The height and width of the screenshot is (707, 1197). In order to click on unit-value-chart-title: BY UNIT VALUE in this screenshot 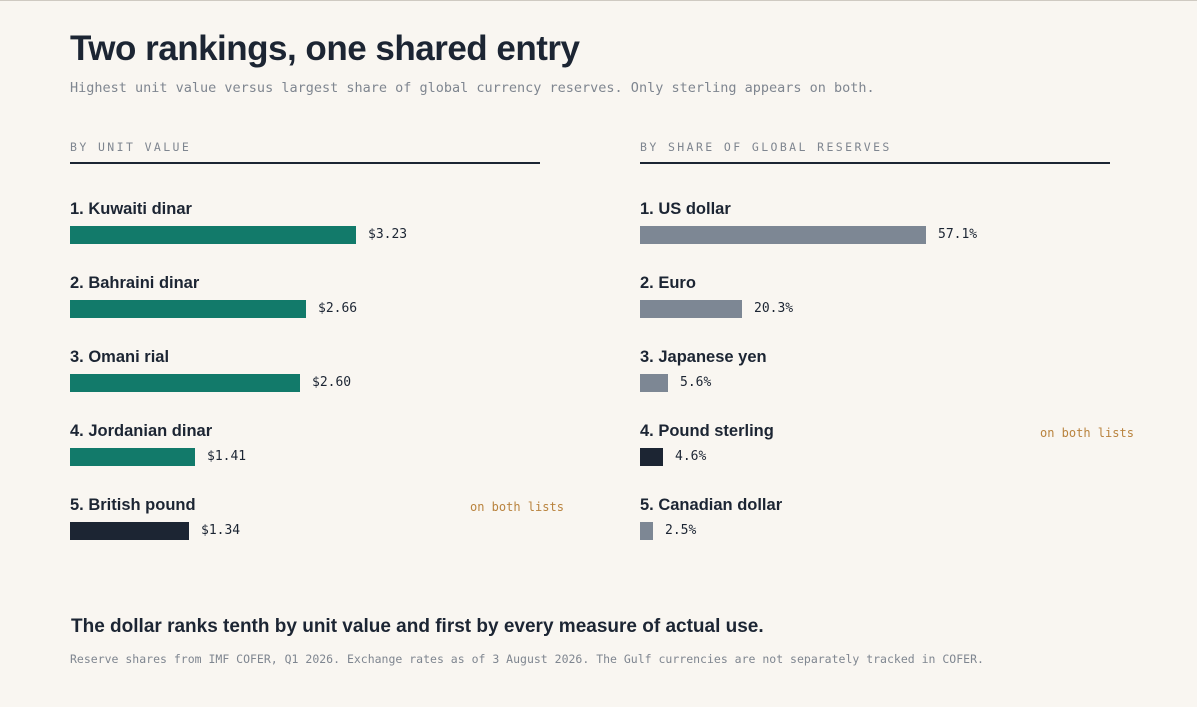, I will do `click(305, 152)`.